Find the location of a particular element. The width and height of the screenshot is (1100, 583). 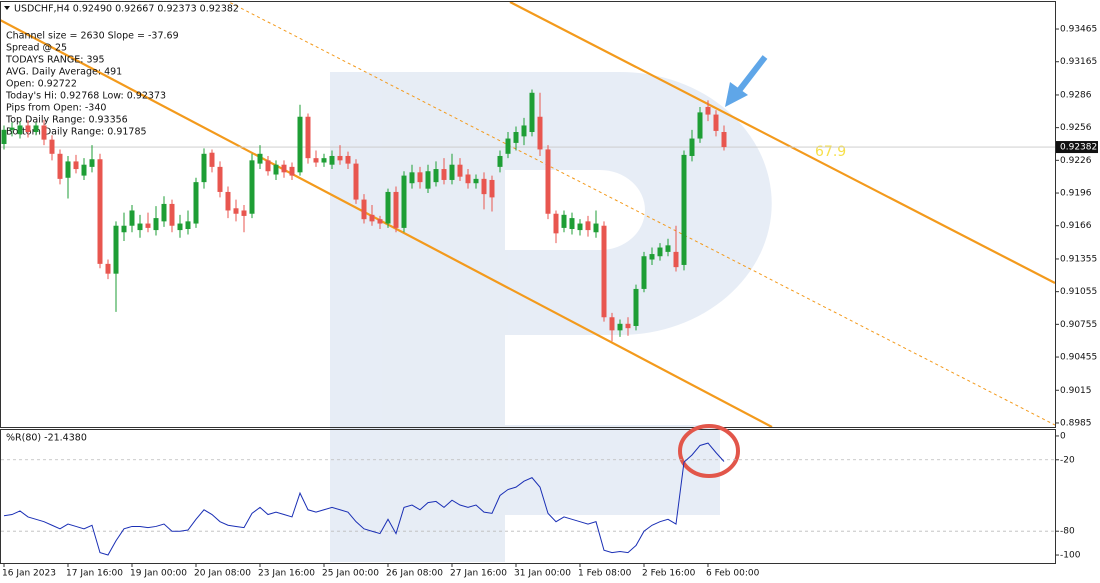

y-tick-label: 0.91355 is located at coordinates (1078, 259).